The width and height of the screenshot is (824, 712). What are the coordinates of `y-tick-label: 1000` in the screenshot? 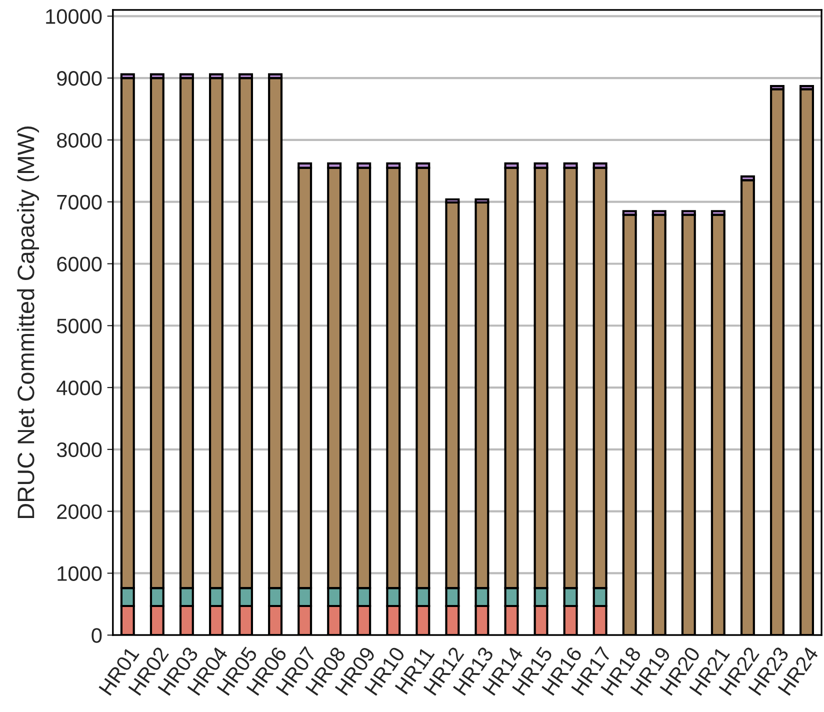 It's located at (80, 573).